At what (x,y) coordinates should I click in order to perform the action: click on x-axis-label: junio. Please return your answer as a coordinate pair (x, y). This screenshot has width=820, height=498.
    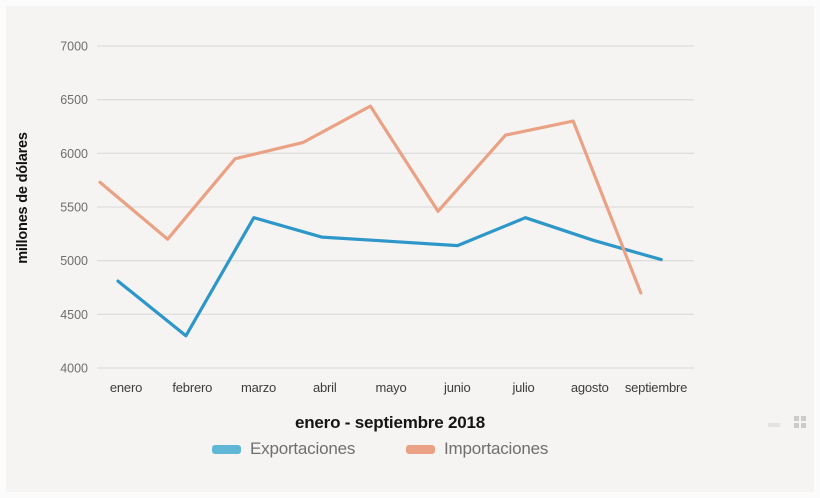
    Looking at the image, I should click on (456, 387).